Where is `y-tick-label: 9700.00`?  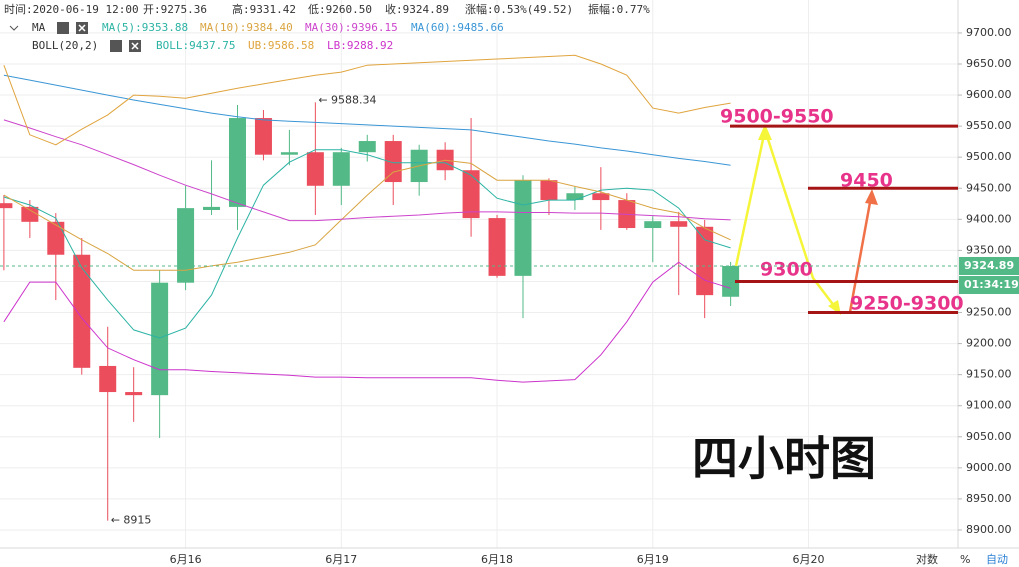
y-tick-label: 9700.00 is located at coordinates (989, 32).